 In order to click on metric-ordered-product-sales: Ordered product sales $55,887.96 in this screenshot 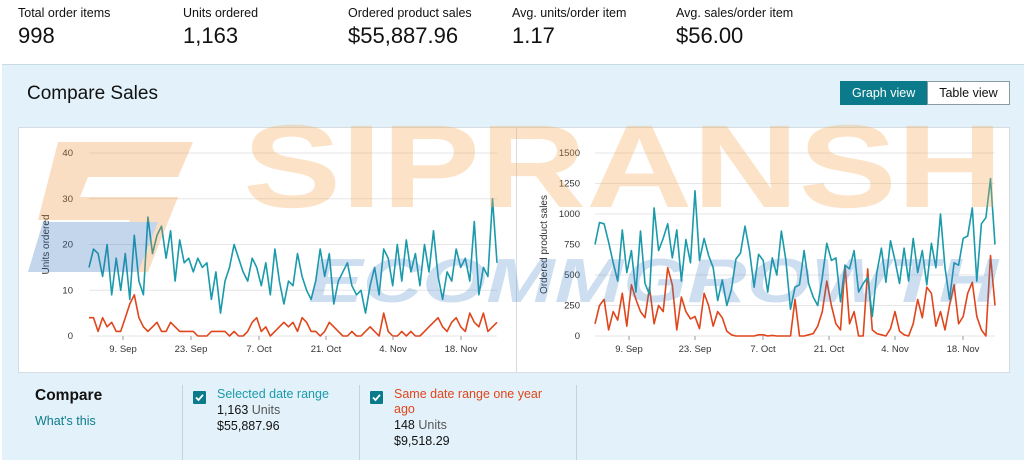, I will do `click(410, 27)`.